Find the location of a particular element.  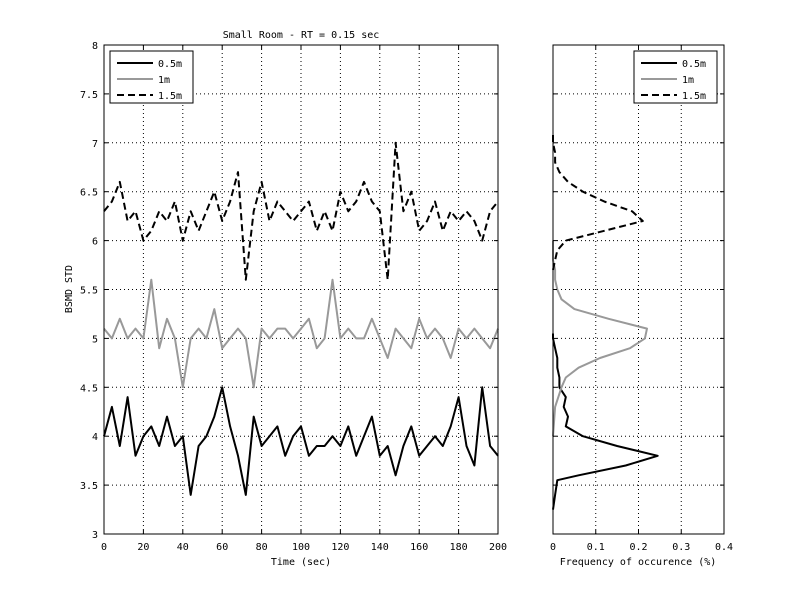

time-series-y-tick-label: 4.5 is located at coordinates (89, 388).